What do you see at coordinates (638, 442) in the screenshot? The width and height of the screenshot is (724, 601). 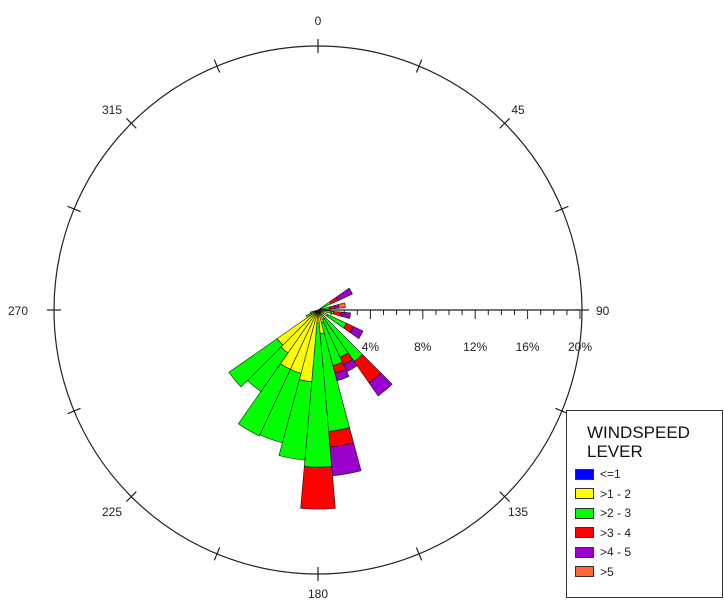 I see `legend-title: WINDSPEED LEVER` at bounding box center [638, 442].